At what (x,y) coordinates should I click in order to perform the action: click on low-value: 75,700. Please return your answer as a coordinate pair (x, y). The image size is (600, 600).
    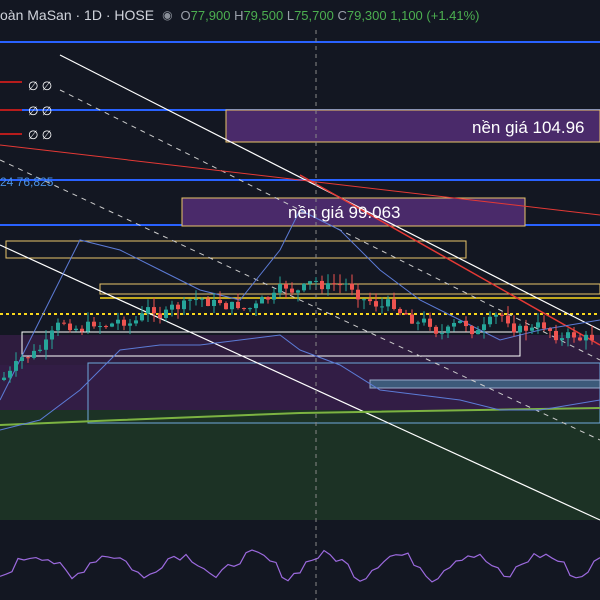
    Looking at the image, I should click on (314, 15).